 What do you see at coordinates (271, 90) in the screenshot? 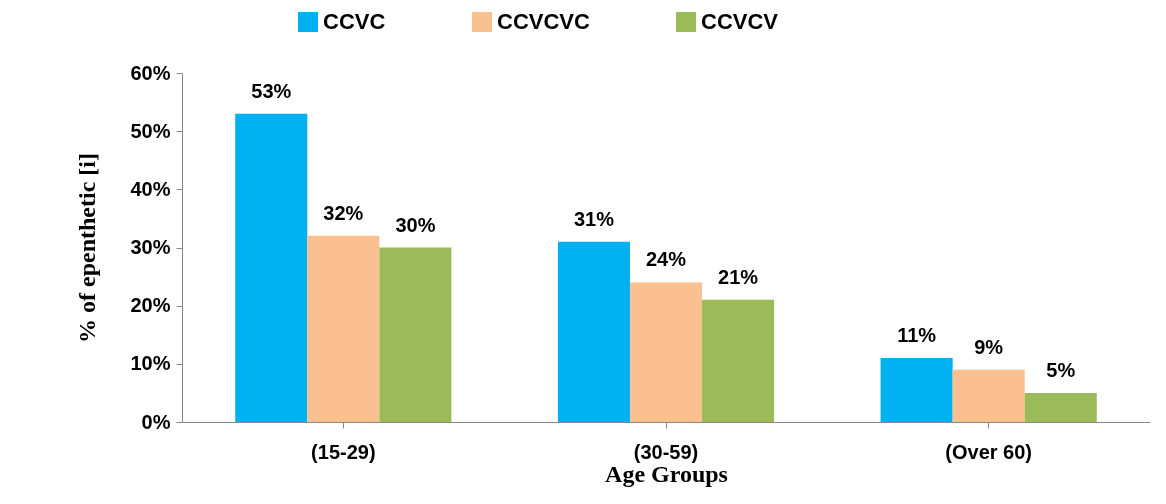
I see `data-label: 53%` at bounding box center [271, 90].